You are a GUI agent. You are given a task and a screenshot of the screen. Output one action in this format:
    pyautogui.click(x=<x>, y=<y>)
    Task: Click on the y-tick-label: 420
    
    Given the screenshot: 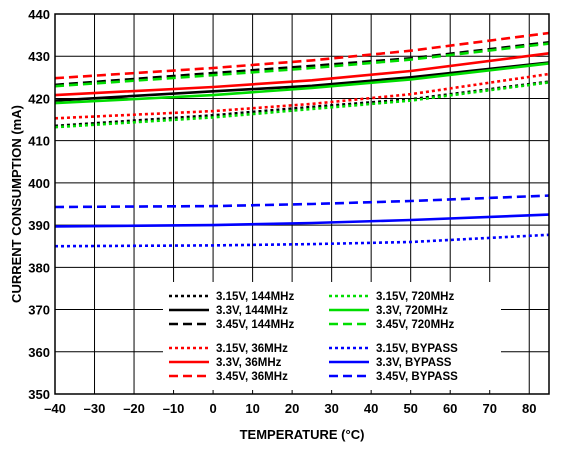 What is the action you would take?
    pyautogui.click(x=39, y=98)
    